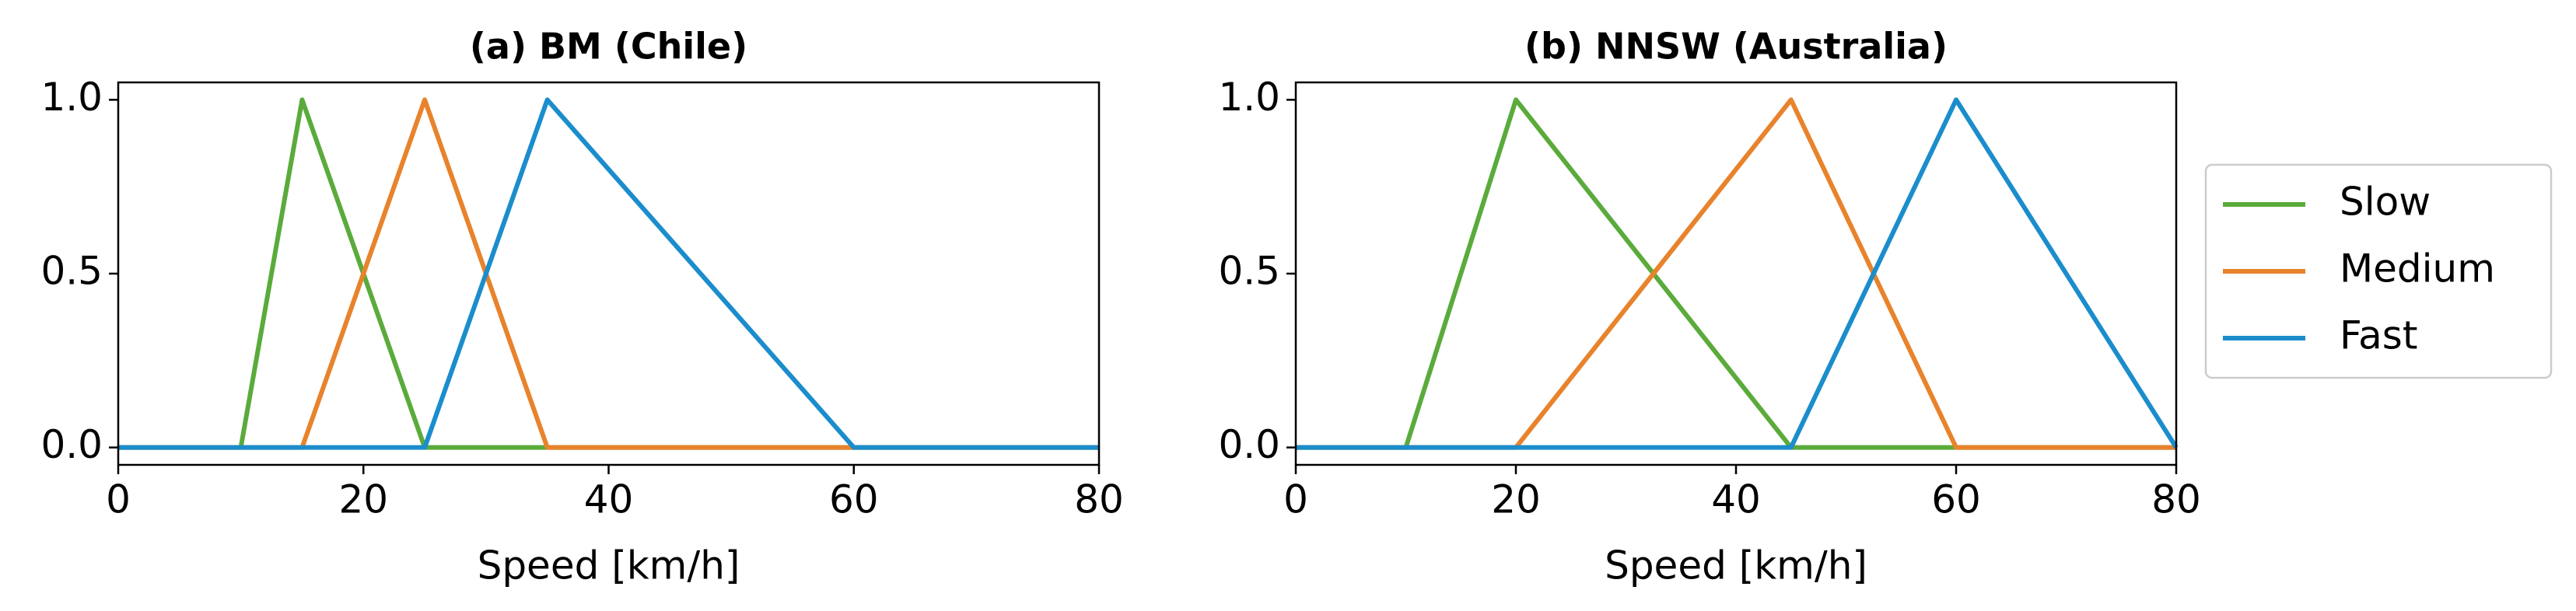 Image resolution: width=2576 pixels, height=611 pixels. Describe the element at coordinates (2379, 335) in the screenshot. I see `legend-label: Fast` at that location.